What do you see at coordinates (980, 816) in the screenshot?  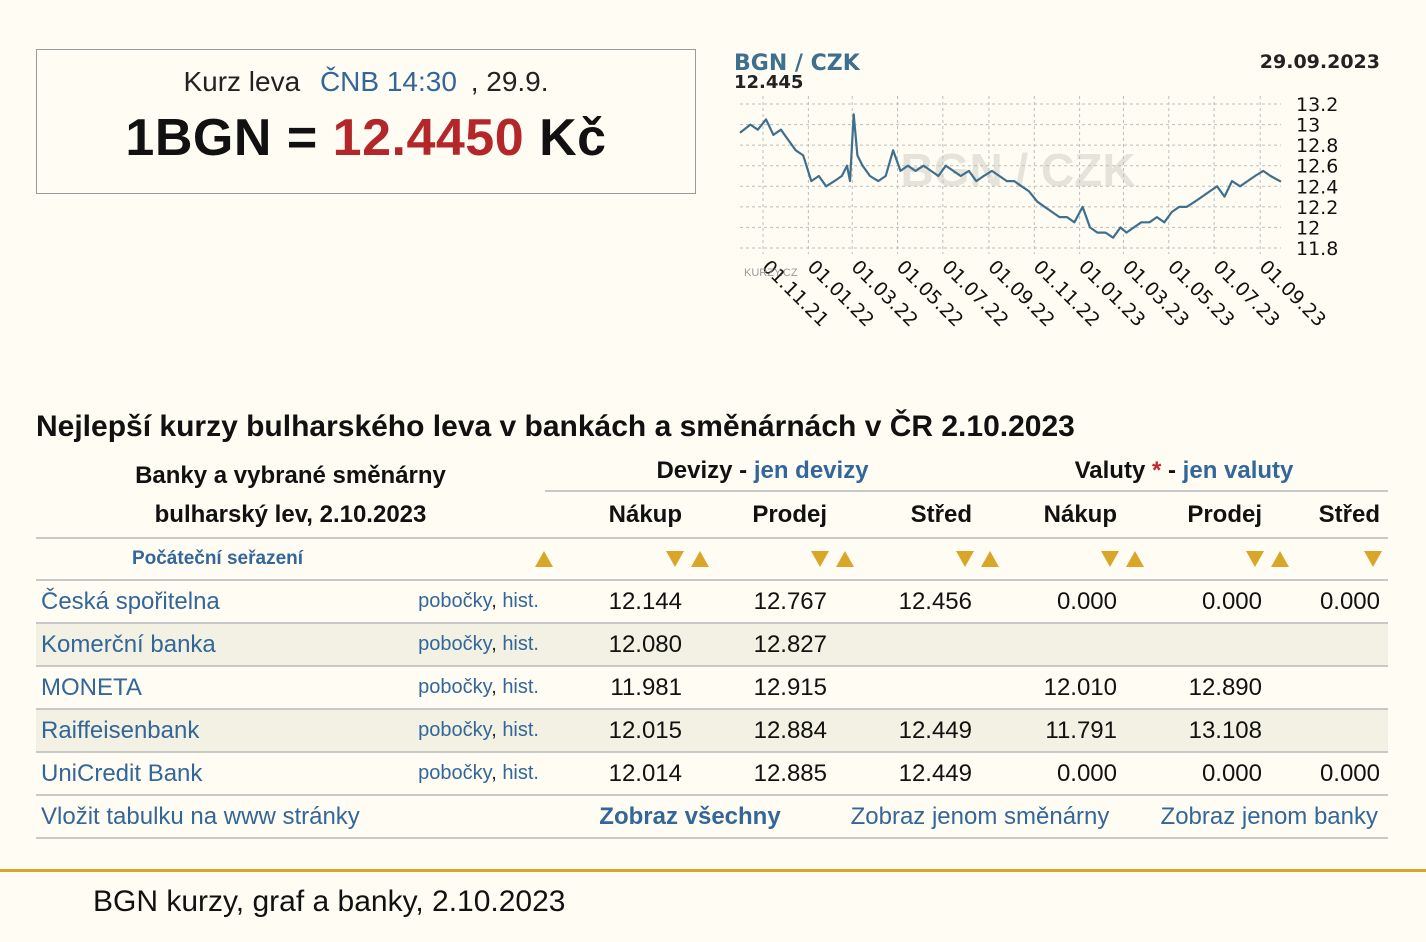 I see `show-exchanges-link: Zobraz jenom směnárny` at bounding box center [980, 816].